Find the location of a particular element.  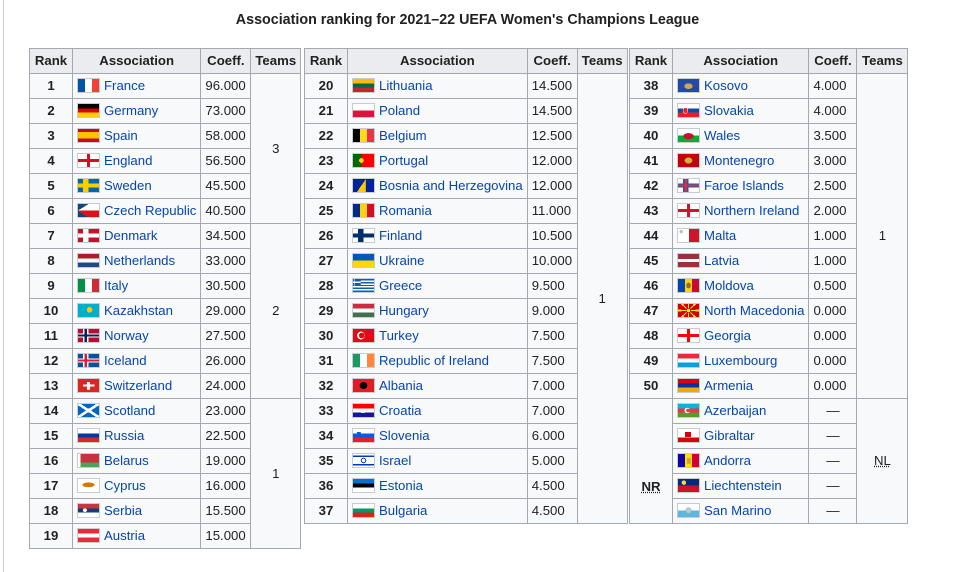

rank-cell: 15 is located at coordinates (51, 436).